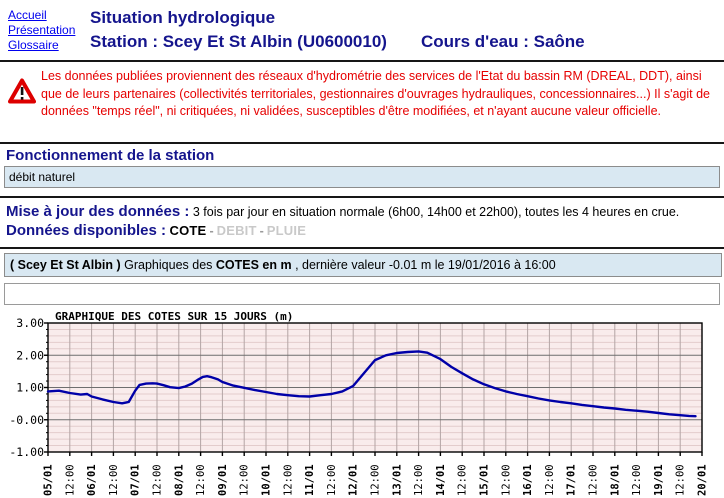 The width and height of the screenshot is (724, 498). Describe the element at coordinates (136, 480) in the screenshot. I see `svg-text: 07/01` at that location.